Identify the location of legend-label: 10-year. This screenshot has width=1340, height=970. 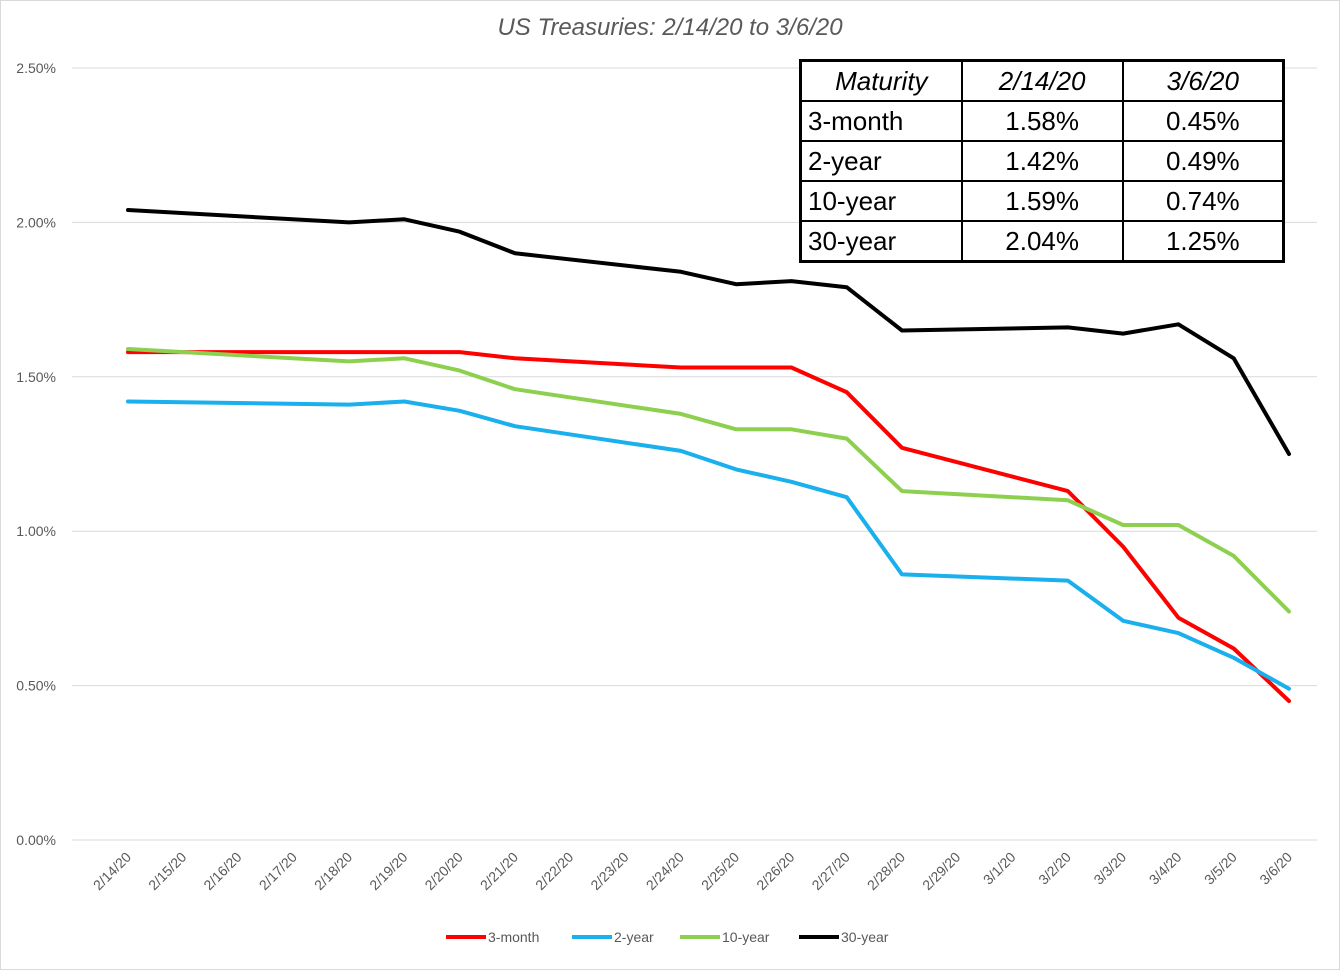
(746, 937).